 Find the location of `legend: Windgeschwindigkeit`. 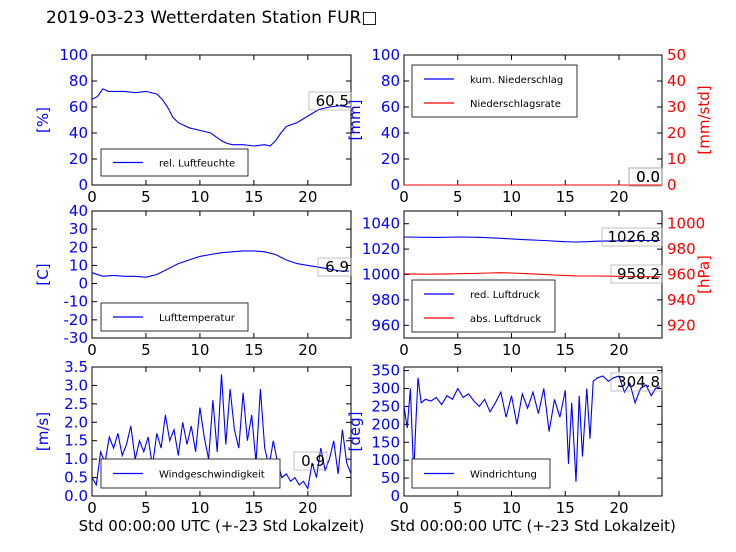

legend: Windgeschwindigkeit is located at coordinates (190, 473).